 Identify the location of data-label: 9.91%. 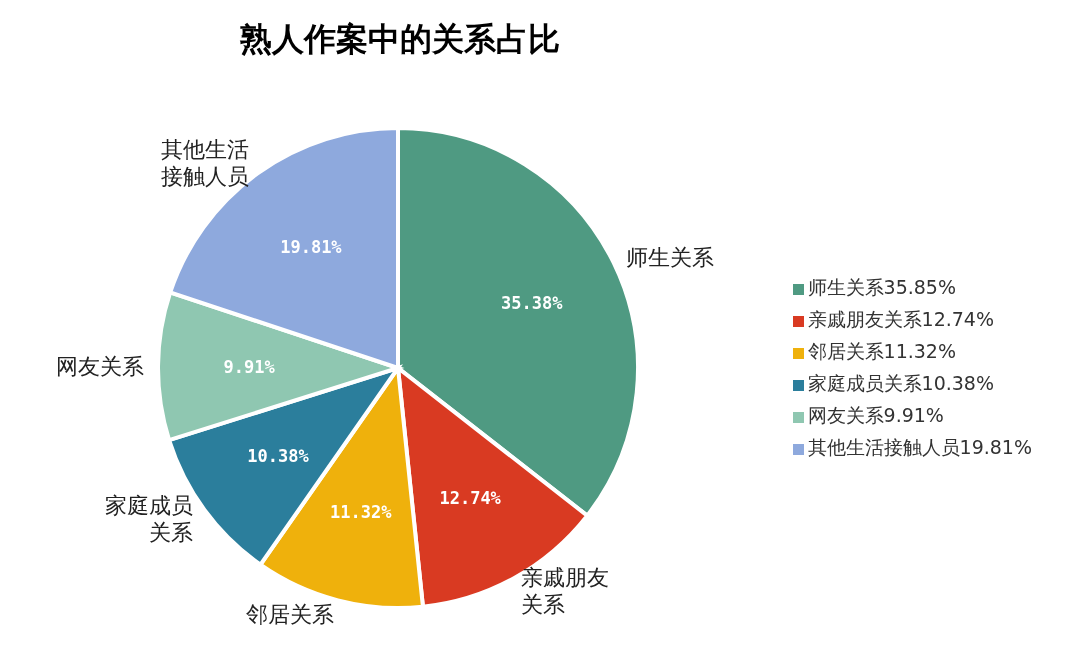
(249, 366).